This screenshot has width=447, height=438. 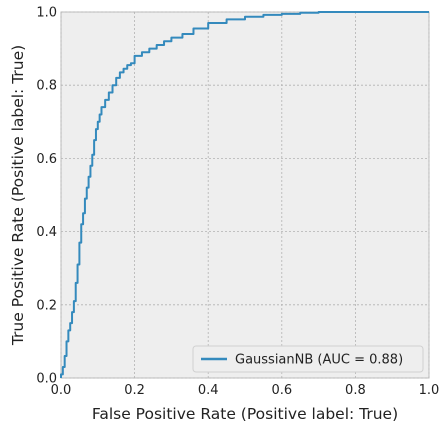 What do you see at coordinates (355, 390) in the screenshot?
I see `x-tick-label: 0.8` at bounding box center [355, 390].